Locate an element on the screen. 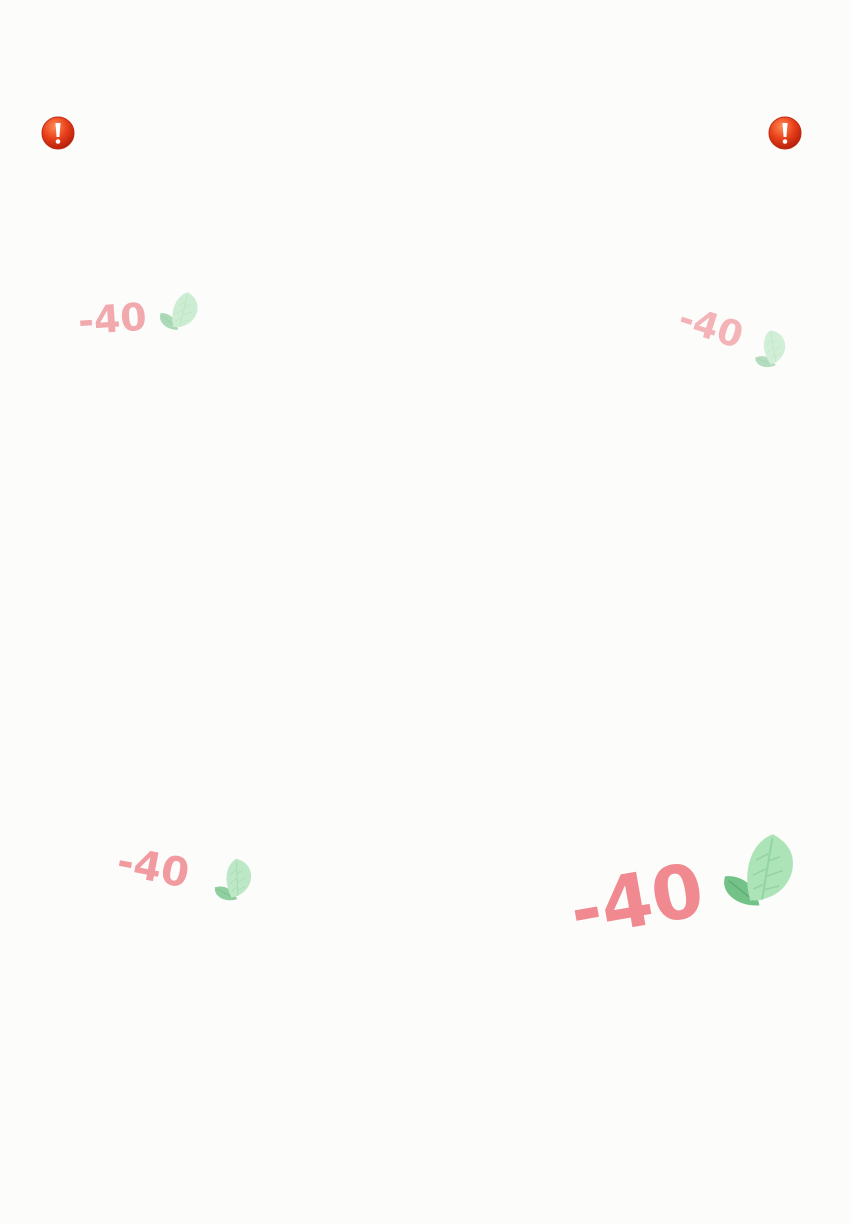 The image size is (852, 1224). alert-icon-right is located at coordinates (785, 133).